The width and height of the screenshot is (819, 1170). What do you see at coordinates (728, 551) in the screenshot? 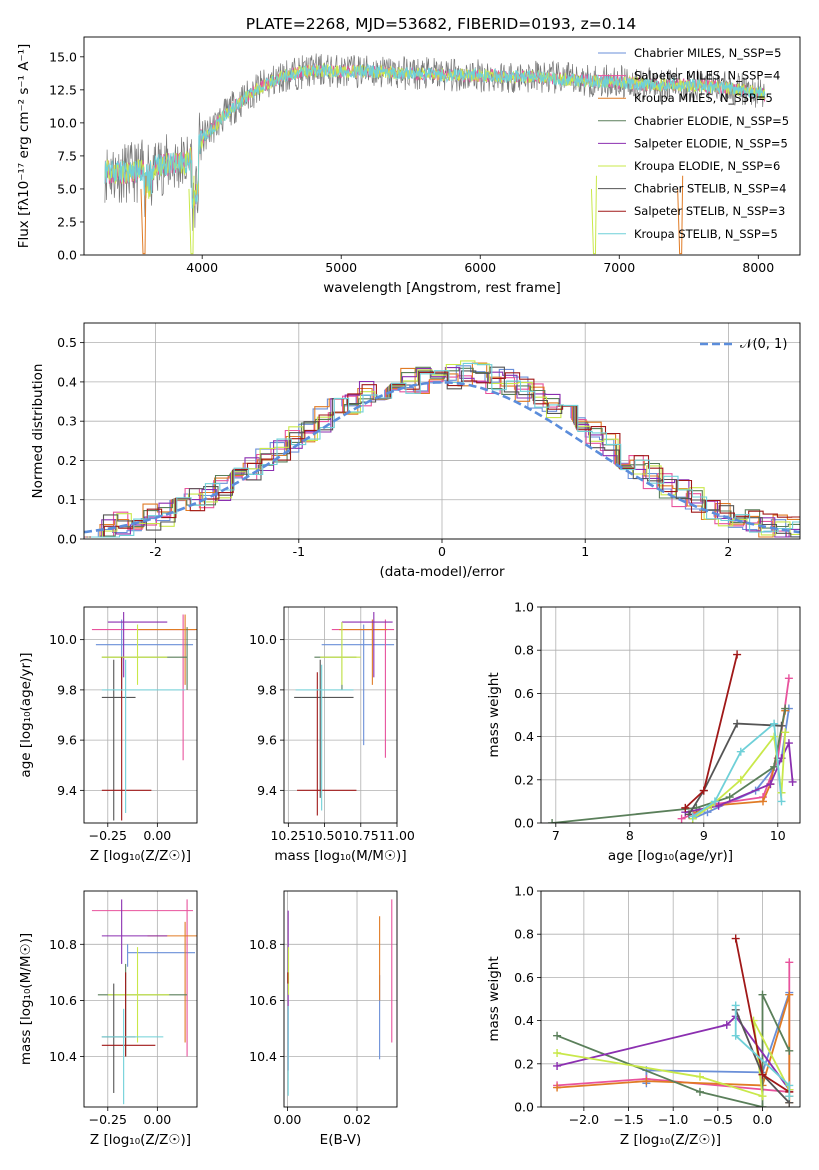
I see `x-tick-label: 2` at bounding box center [728, 551].